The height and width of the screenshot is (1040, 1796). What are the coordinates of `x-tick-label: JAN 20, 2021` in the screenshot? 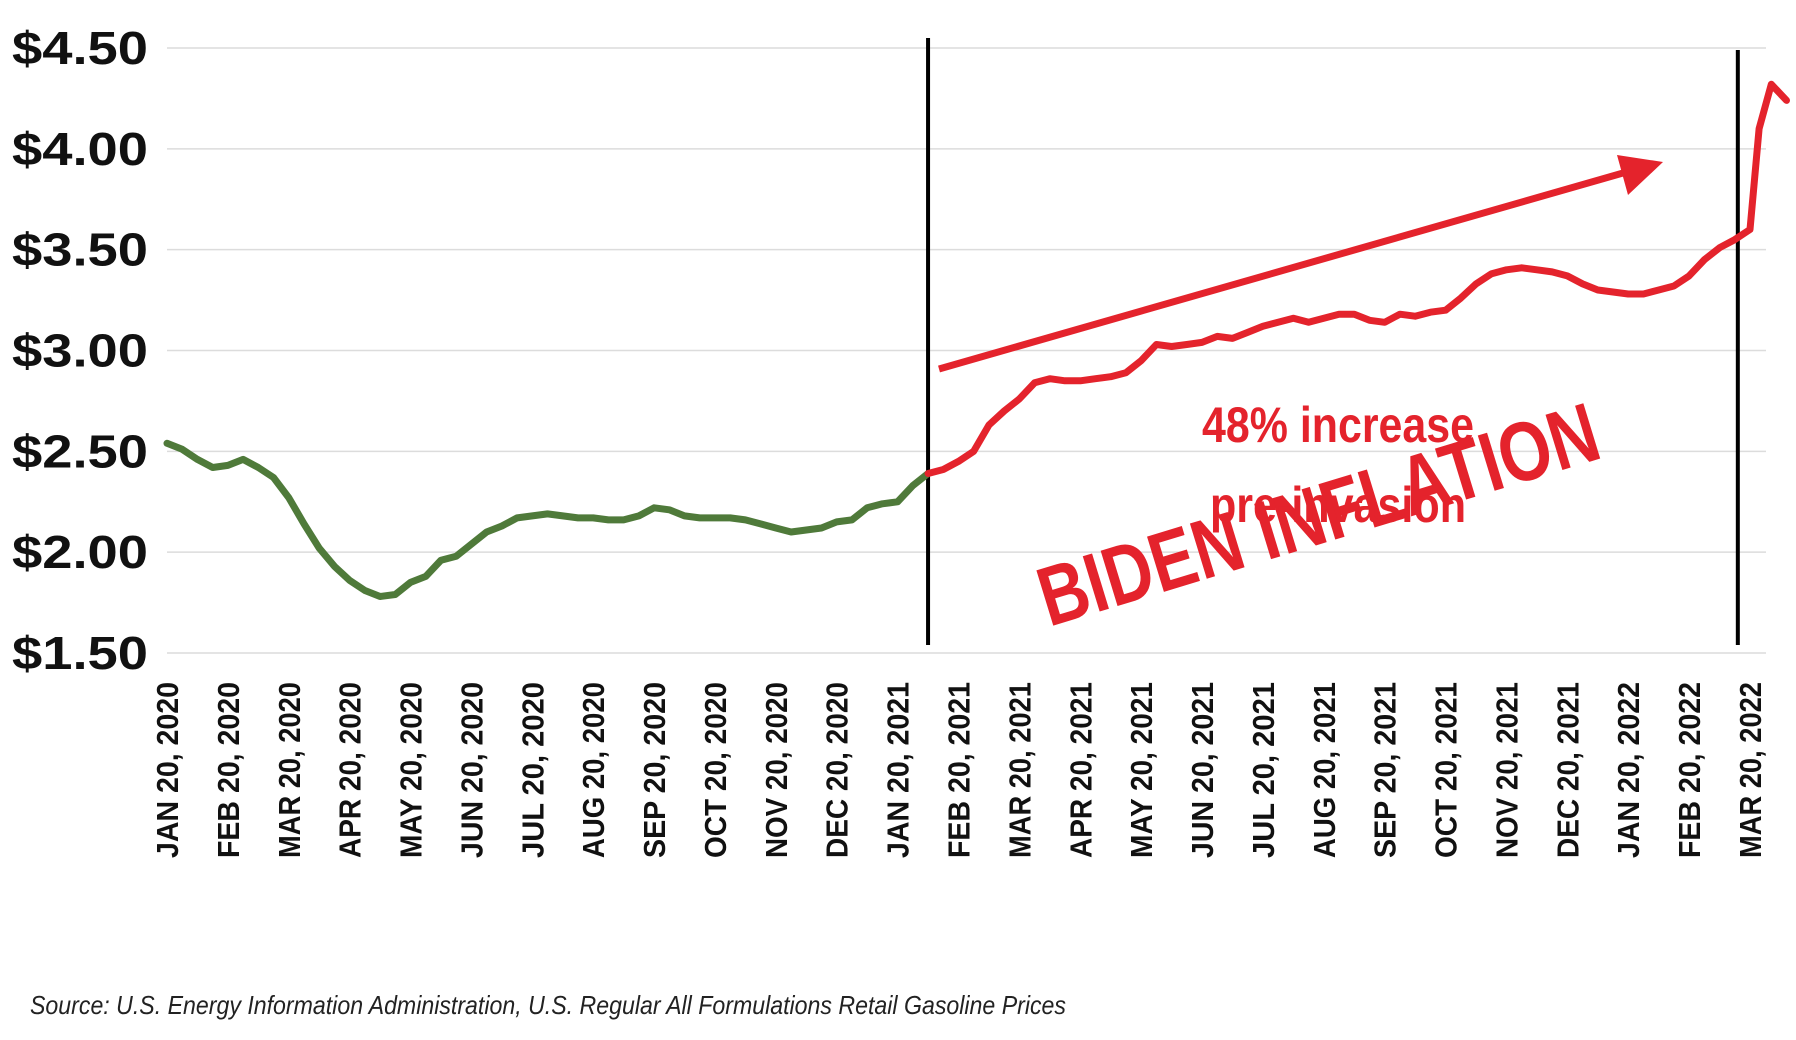 It's located at (898, 770).